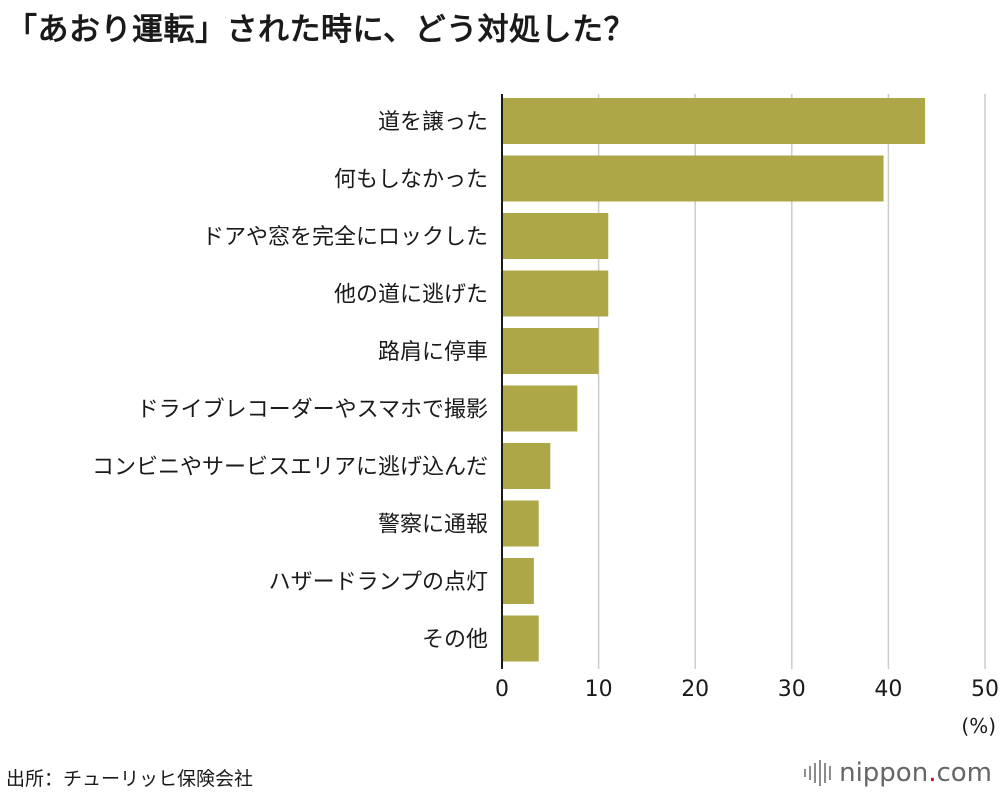 The image size is (1000, 796). I want to click on x-tick-label: 20, so click(695, 689).